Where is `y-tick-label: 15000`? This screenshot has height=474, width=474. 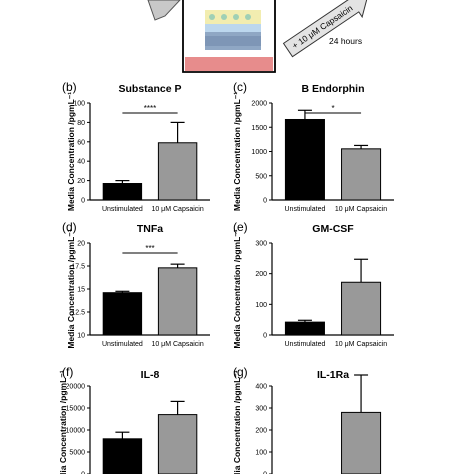 y-tick-label: 15000 is located at coordinates (76, 409).